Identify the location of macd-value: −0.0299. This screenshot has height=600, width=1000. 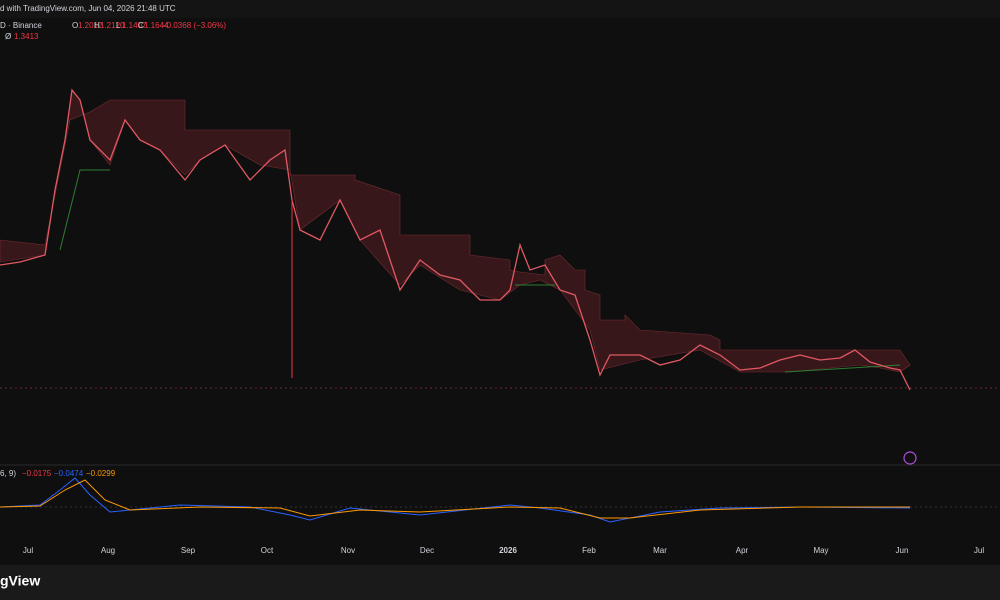
(101, 473).